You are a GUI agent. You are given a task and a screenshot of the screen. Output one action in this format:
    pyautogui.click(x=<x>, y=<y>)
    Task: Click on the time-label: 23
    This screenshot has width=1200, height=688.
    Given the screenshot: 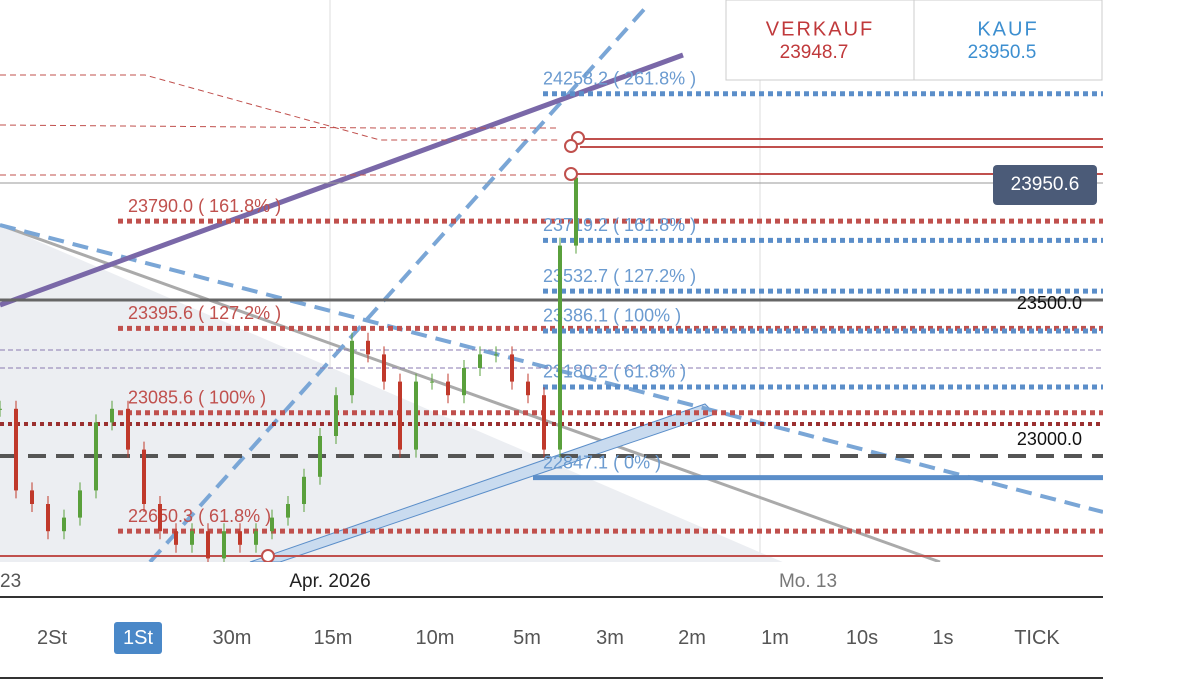 What is the action you would take?
    pyautogui.click(x=10, y=581)
    